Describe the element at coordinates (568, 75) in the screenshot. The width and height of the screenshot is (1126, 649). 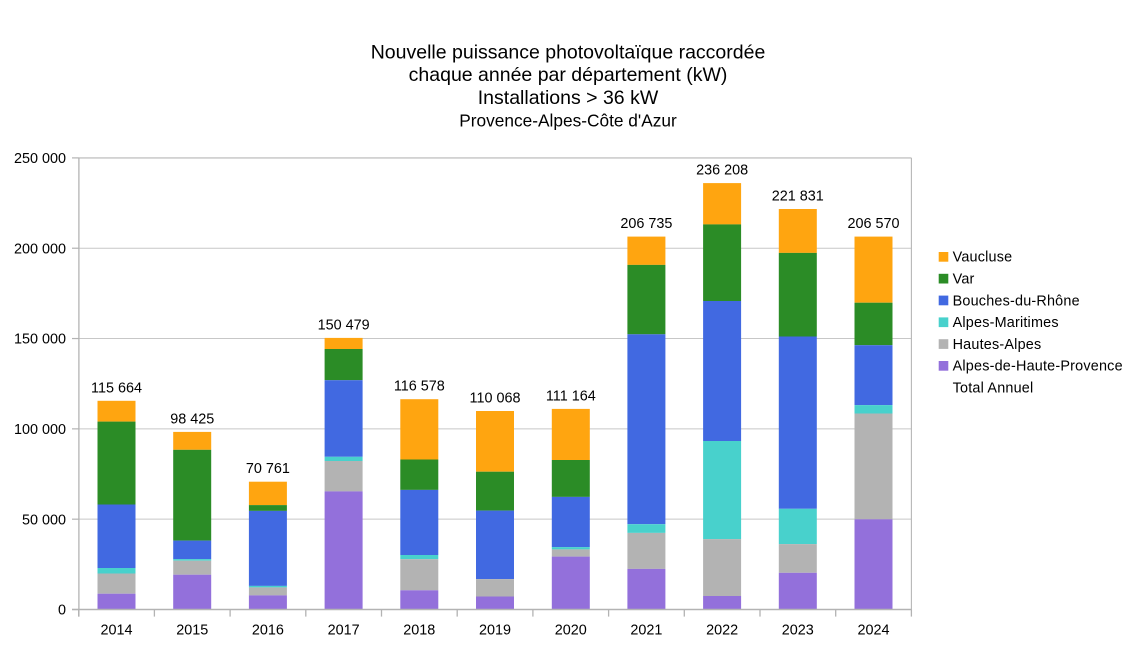
I see `svg-text:chaque année par département (: chaque année par département (kW)` at that location.